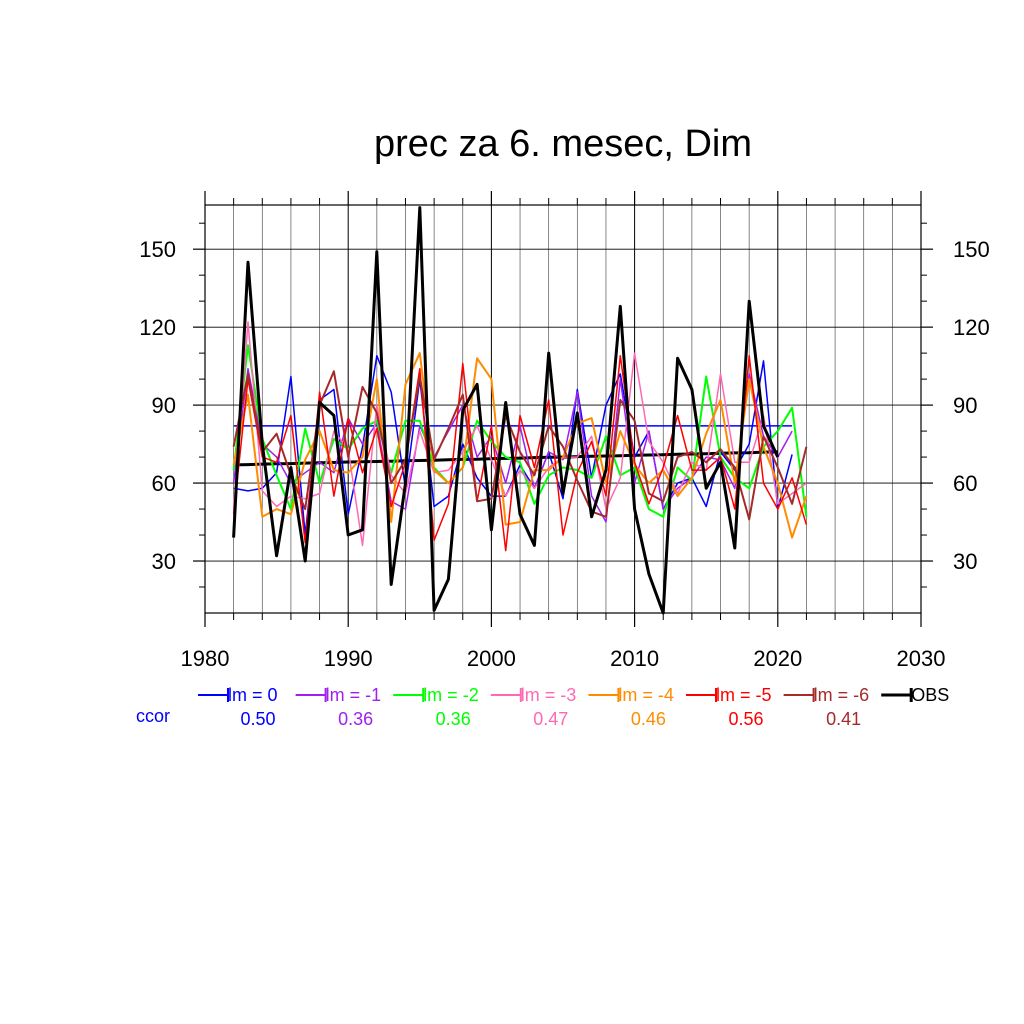 This screenshot has width=1024, height=1024. What do you see at coordinates (164, 405) in the screenshot?
I see `y-tick-label-left: 90` at bounding box center [164, 405].